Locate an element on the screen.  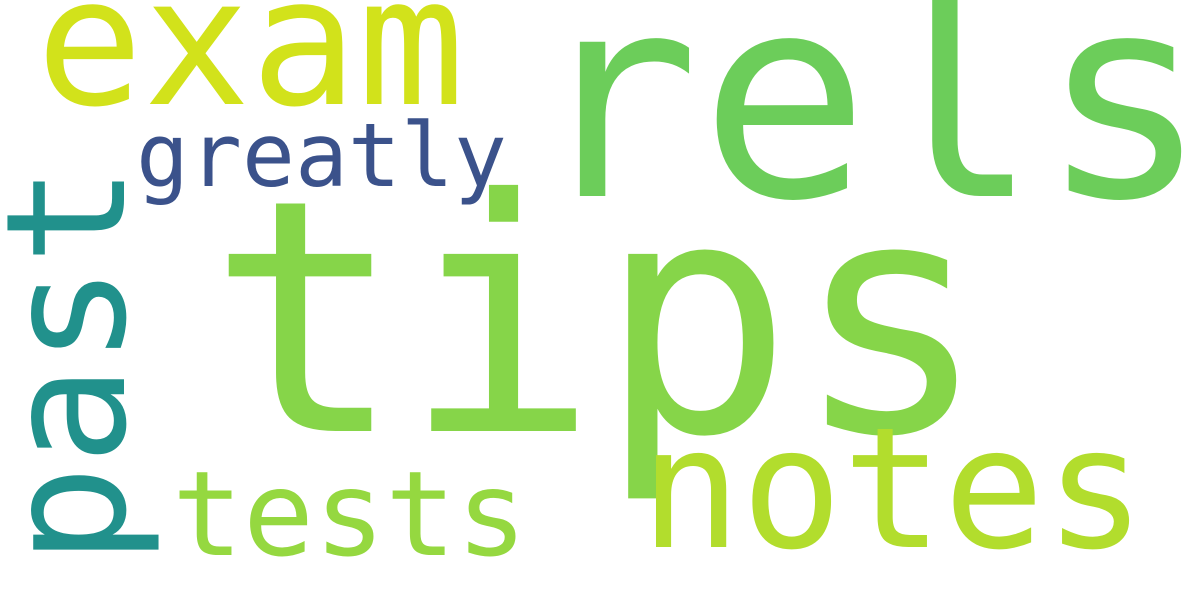
word-exam: exam is located at coordinates (250, 73).